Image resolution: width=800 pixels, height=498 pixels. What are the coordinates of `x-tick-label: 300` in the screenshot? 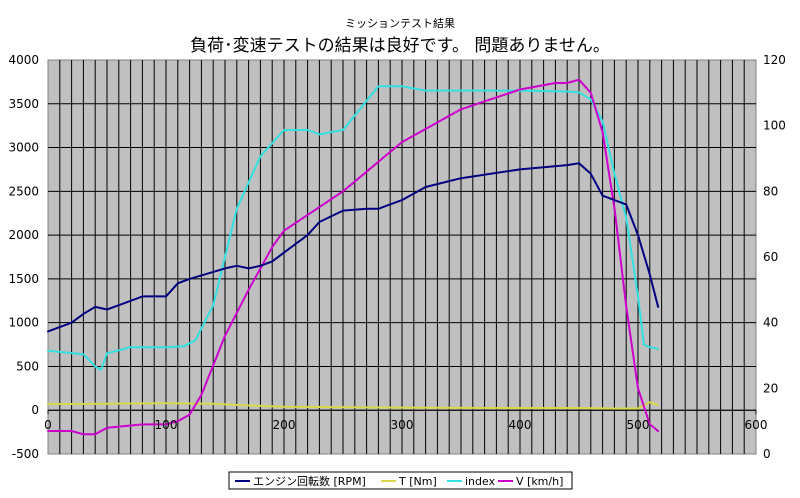 It's located at (402, 425).